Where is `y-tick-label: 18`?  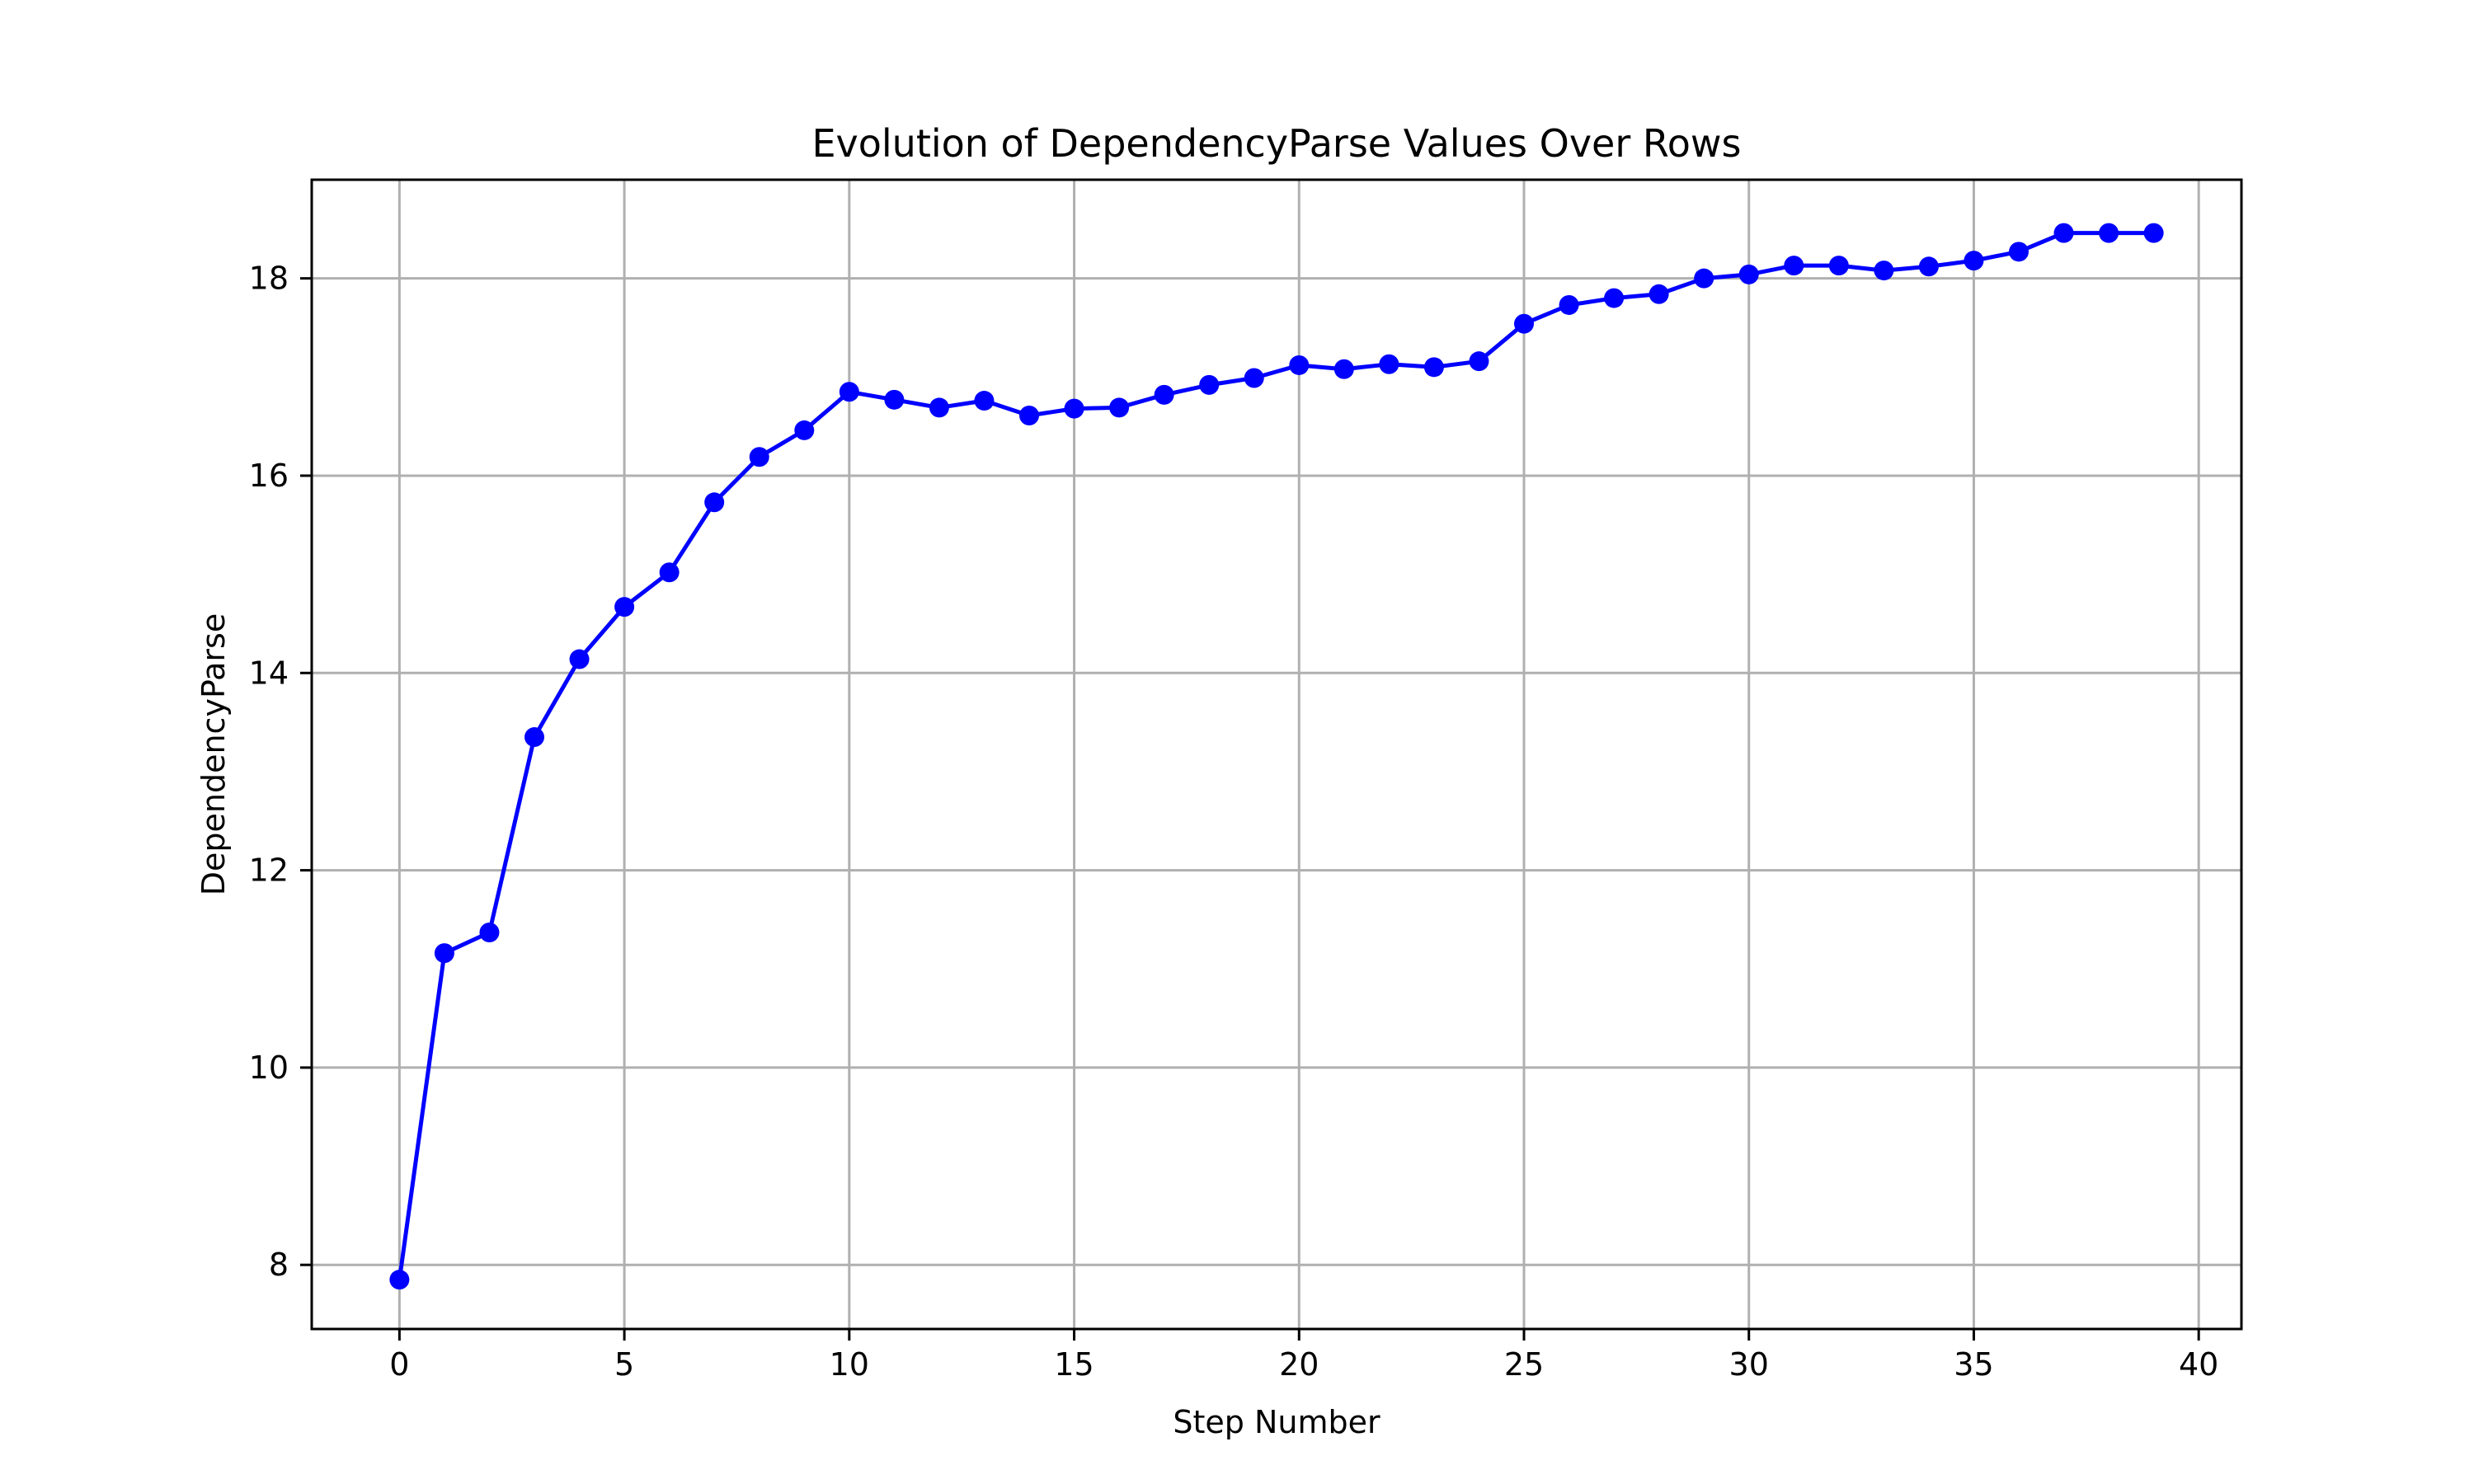 y-tick-label: 18 is located at coordinates (269, 279).